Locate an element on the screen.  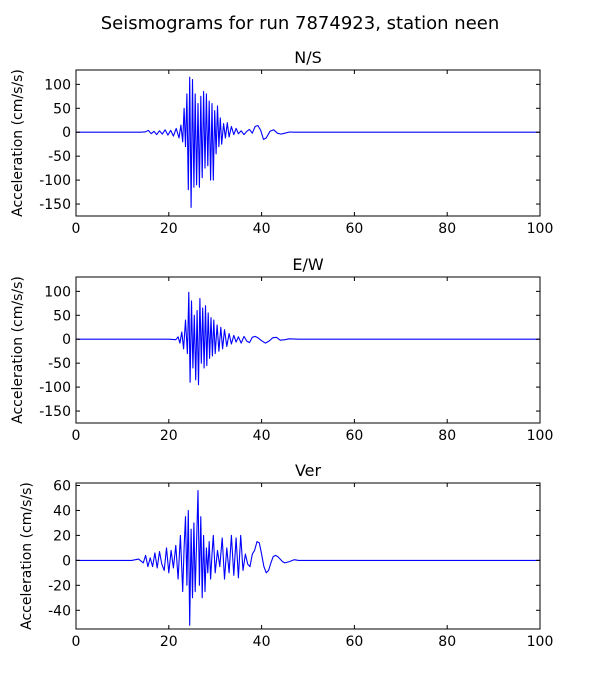
panel-title: E/W is located at coordinates (308, 264).